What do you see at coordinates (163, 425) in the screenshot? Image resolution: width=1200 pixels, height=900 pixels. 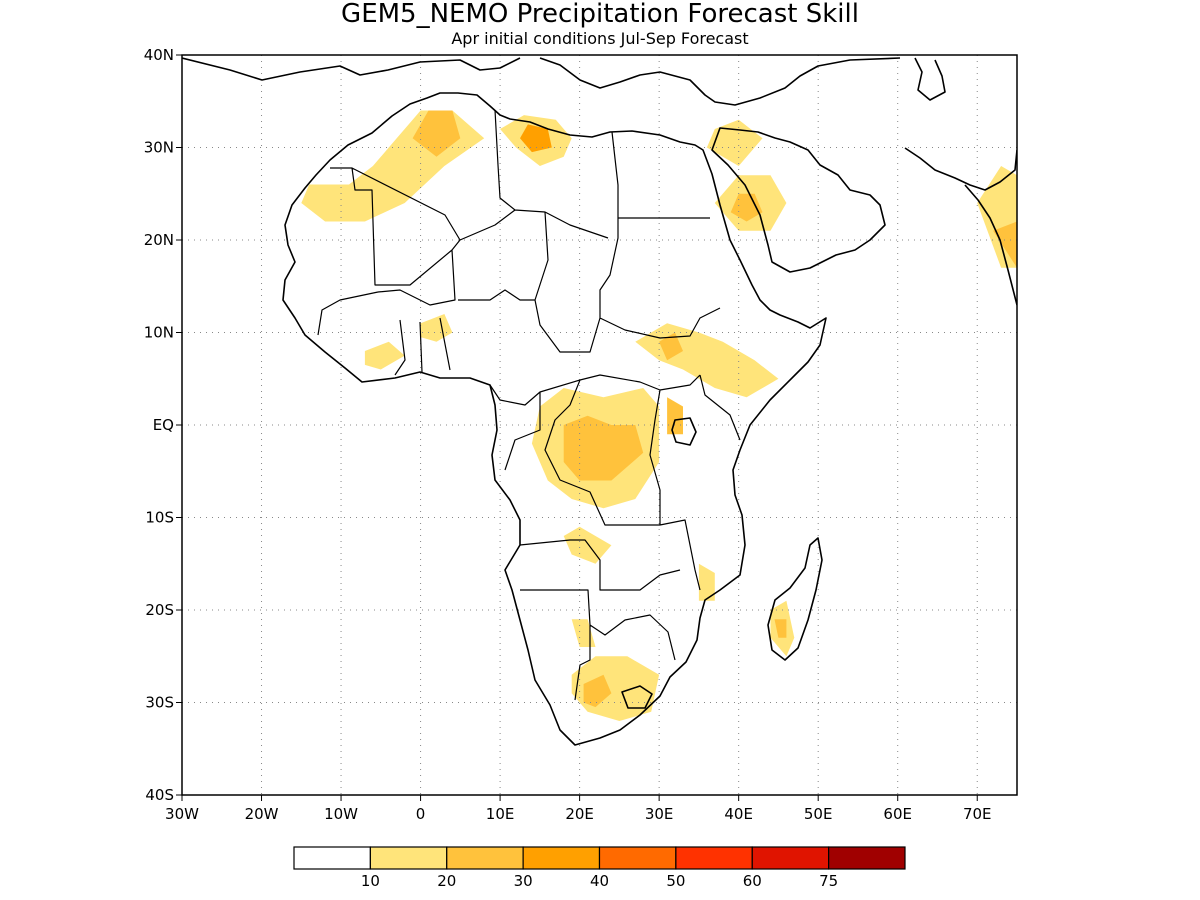 I see `lat-tick-label: EQ` at bounding box center [163, 425].